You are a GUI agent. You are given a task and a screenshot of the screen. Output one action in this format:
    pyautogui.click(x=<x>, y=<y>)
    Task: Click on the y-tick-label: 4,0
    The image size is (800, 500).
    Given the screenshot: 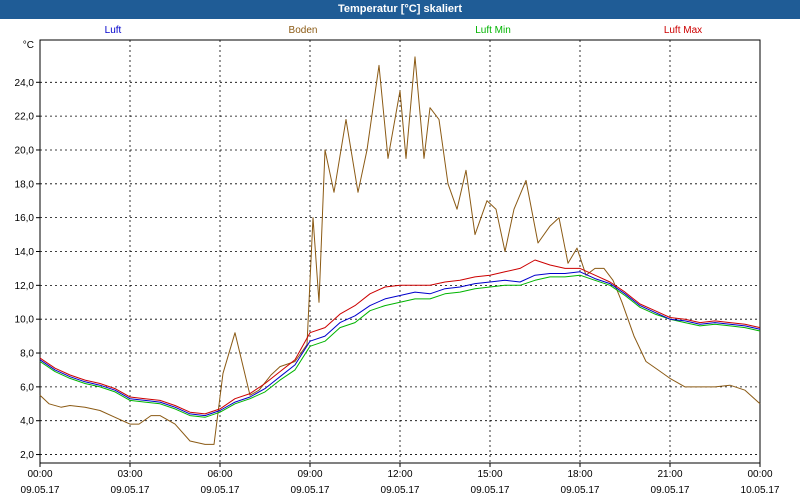 What is the action you would take?
    pyautogui.click(x=27, y=421)
    